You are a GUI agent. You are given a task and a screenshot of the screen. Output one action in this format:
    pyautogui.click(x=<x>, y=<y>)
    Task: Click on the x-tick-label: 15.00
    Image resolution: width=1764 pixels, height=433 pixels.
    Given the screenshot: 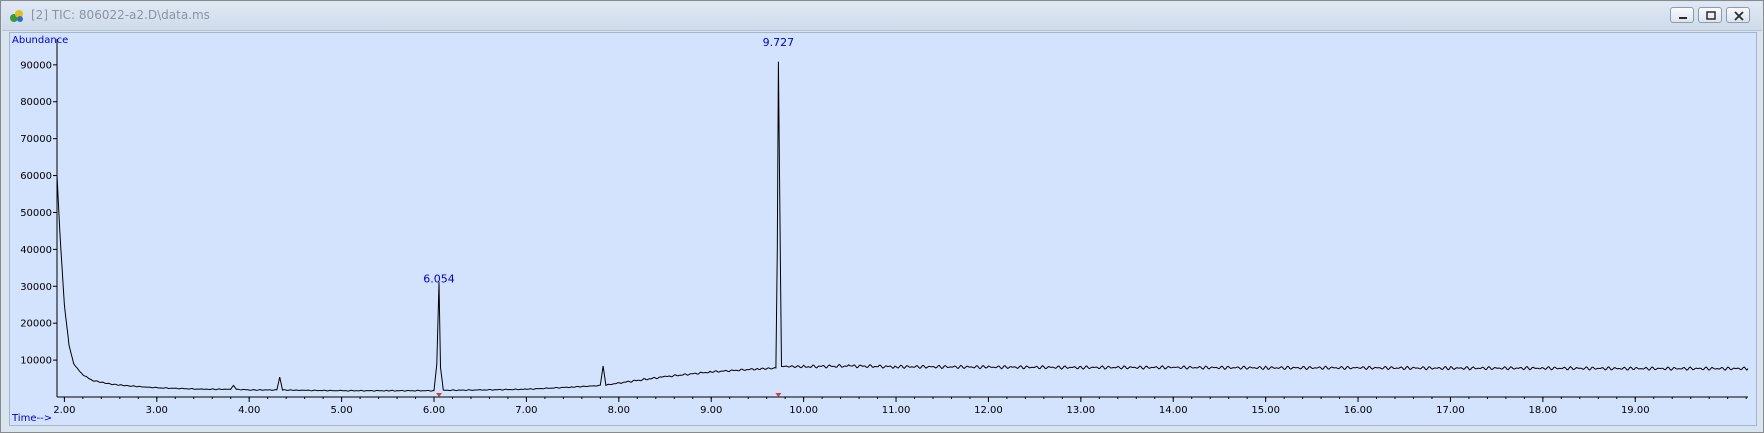 What is the action you would take?
    pyautogui.click(x=1265, y=410)
    